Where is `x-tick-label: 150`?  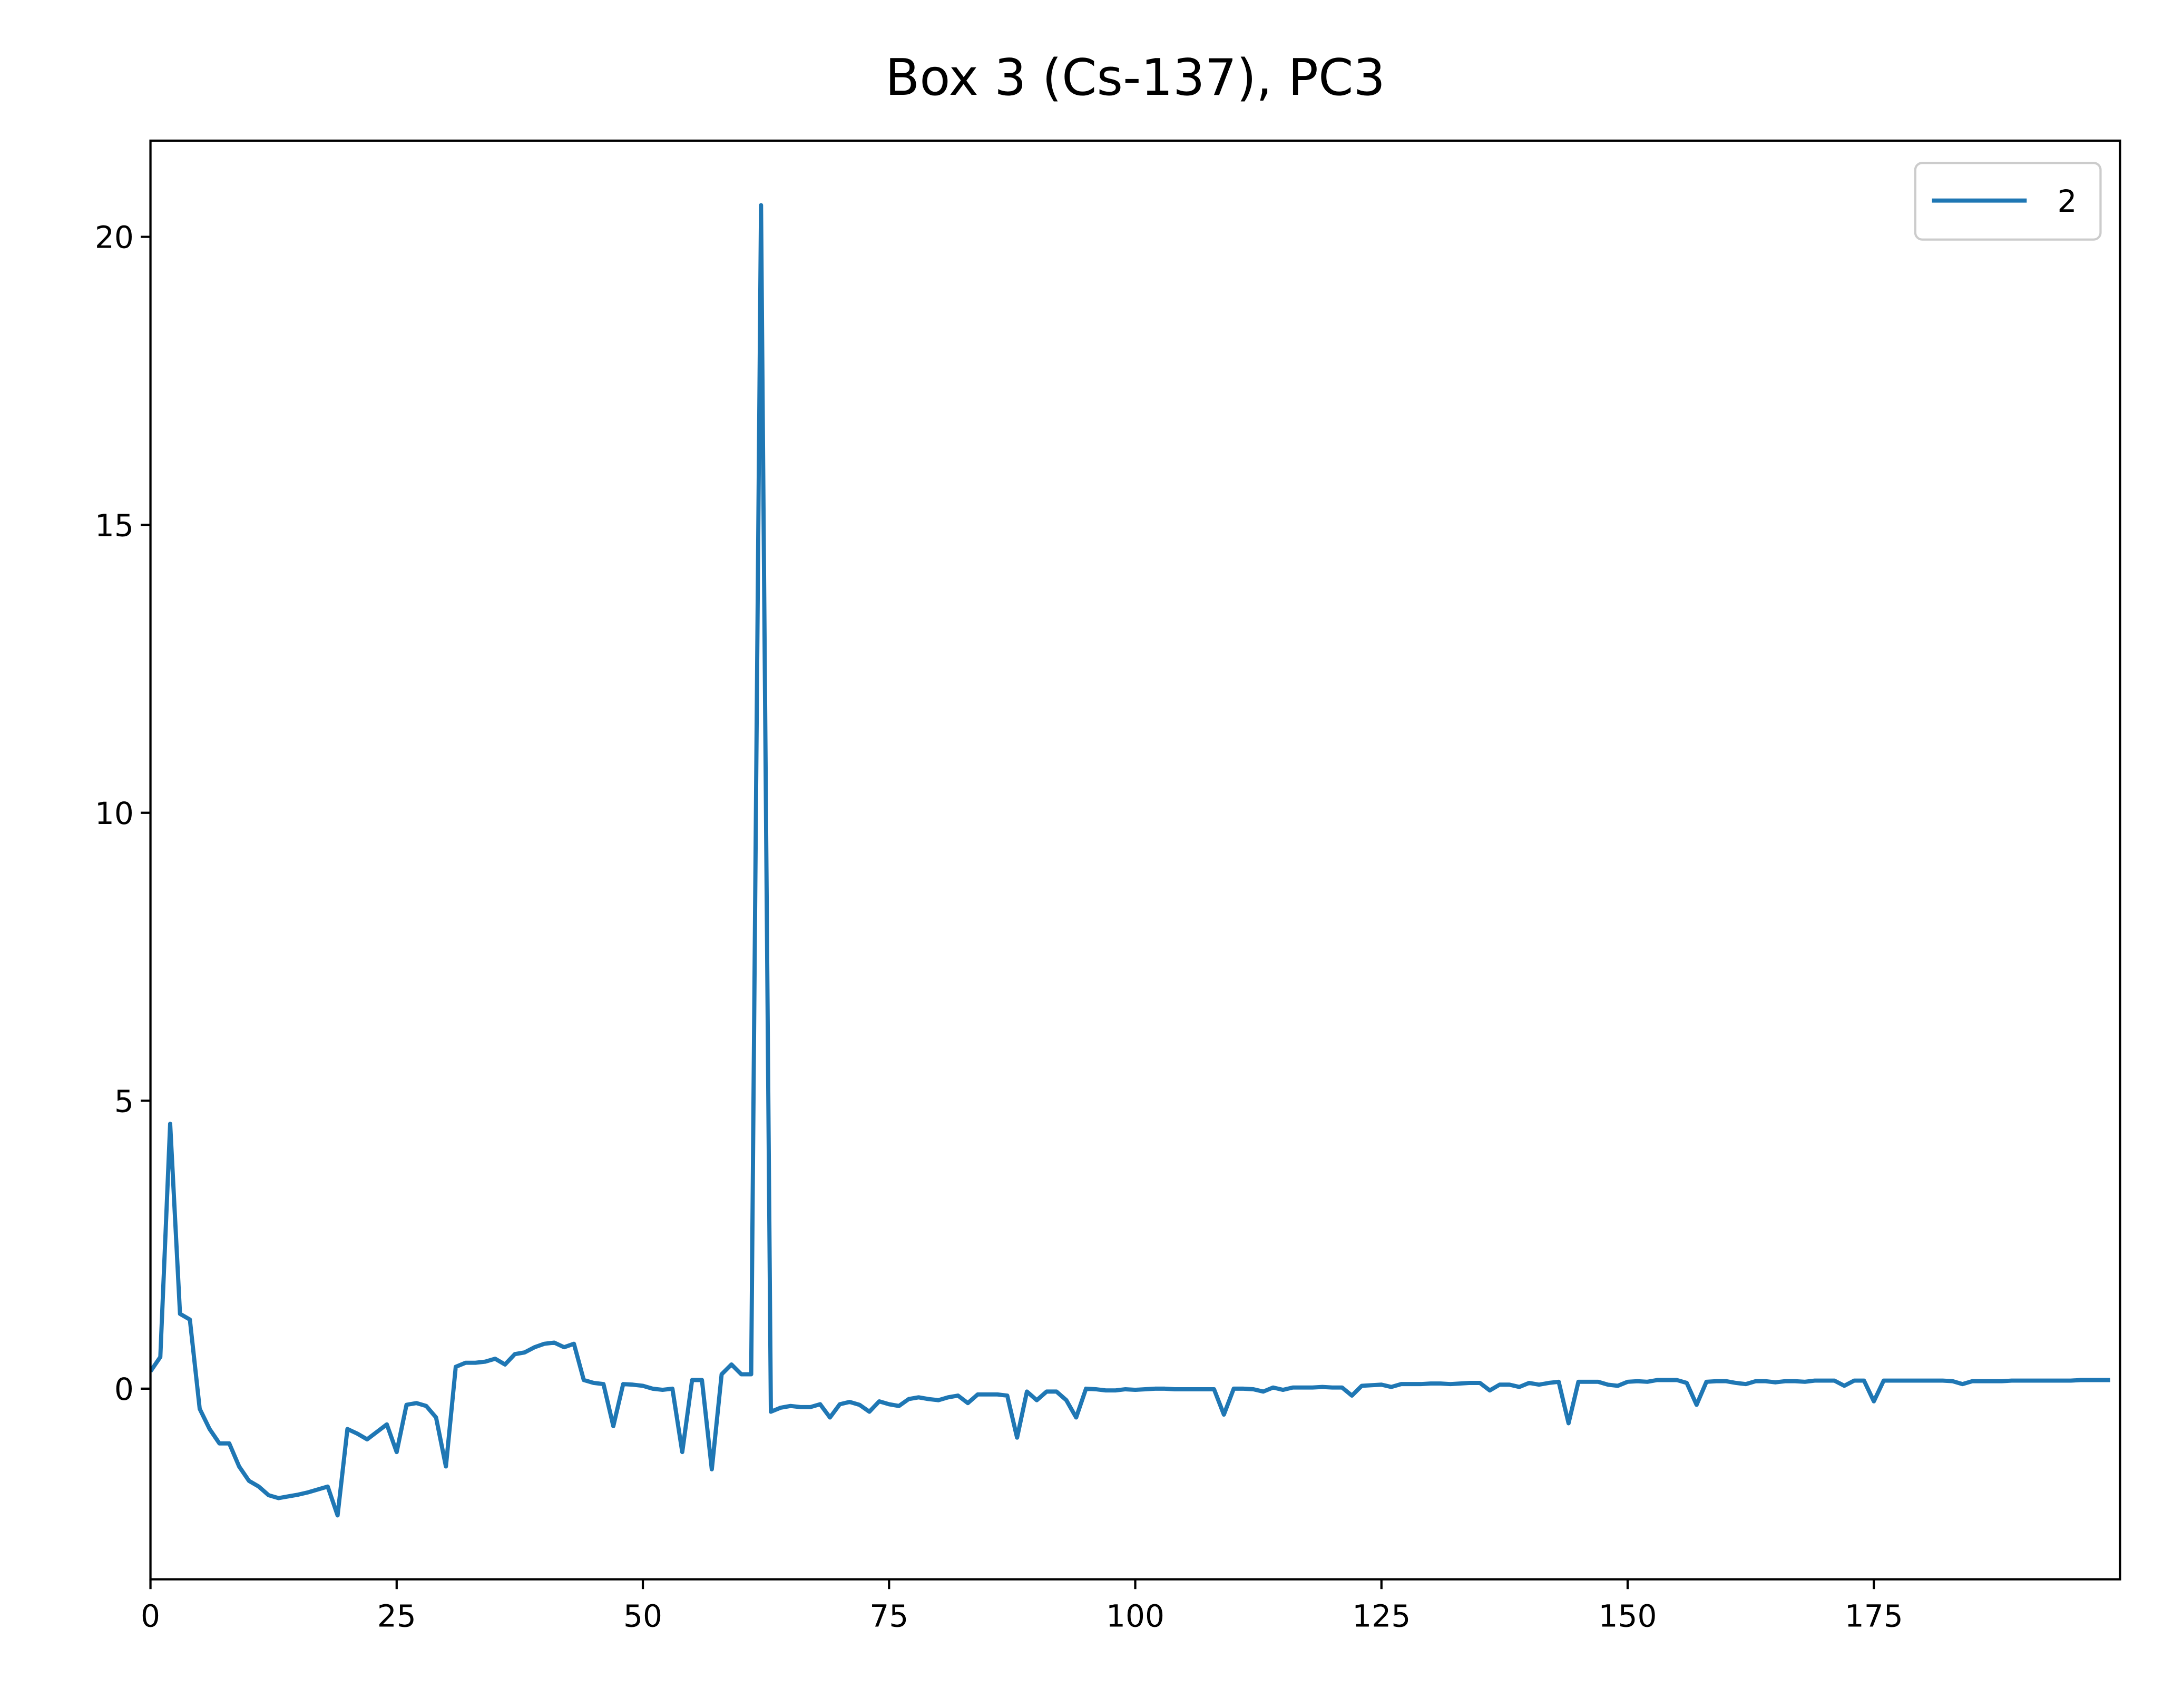 x-tick-label: 150 is located at coordinates (1628, 1616).